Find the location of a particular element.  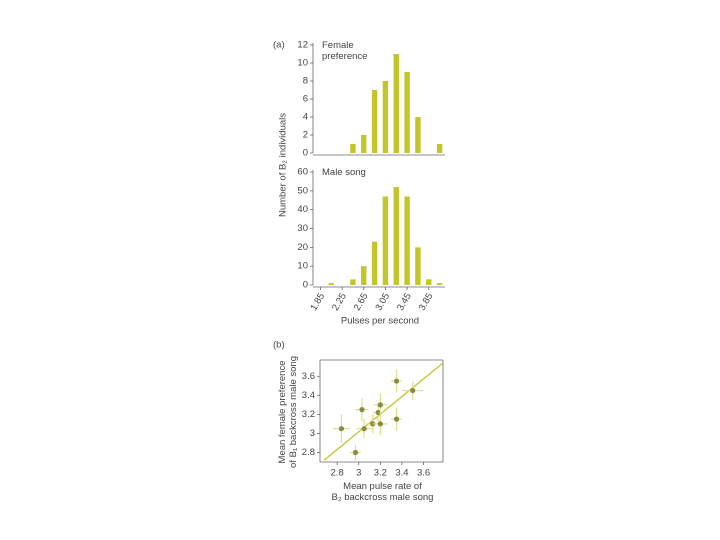

y-tick-label: 20 is located at coordinates (302, 247).